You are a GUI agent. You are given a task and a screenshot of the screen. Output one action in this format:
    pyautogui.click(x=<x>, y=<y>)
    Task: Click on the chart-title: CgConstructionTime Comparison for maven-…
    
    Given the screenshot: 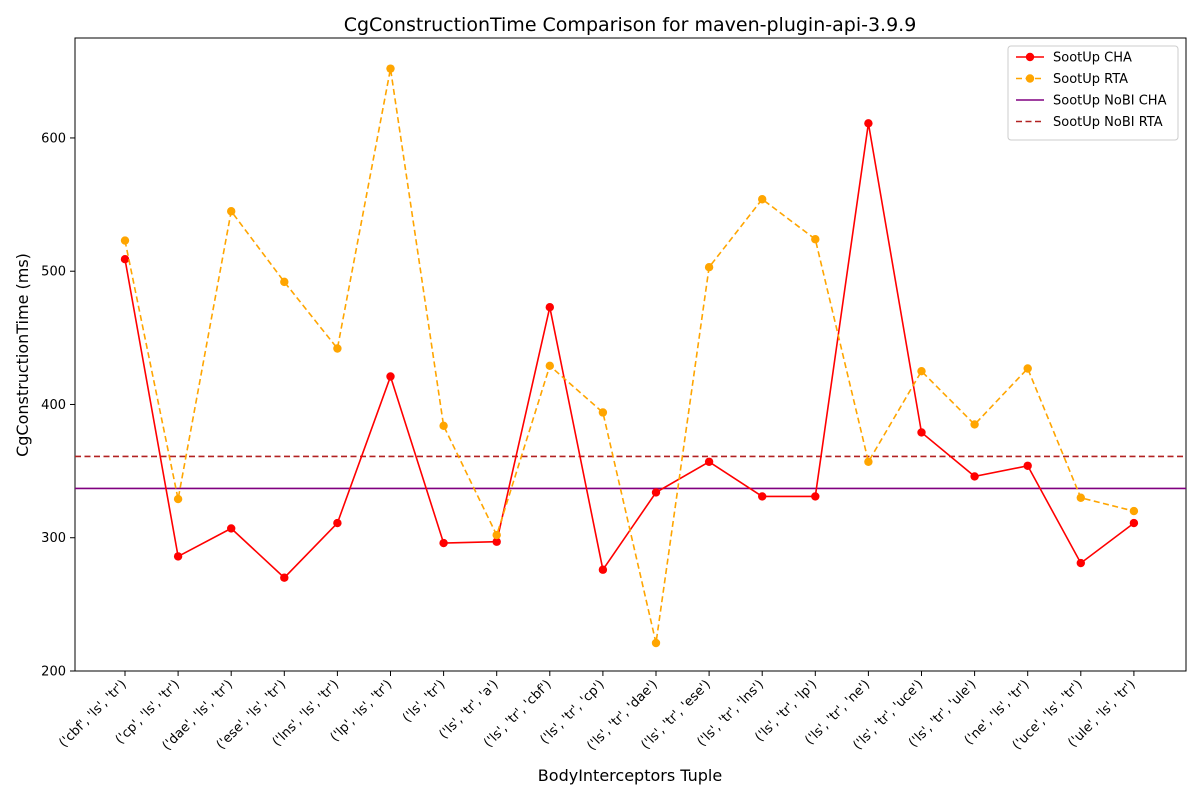 What is the action you would take?
    pyautogui.click(x=630, y=25)
    